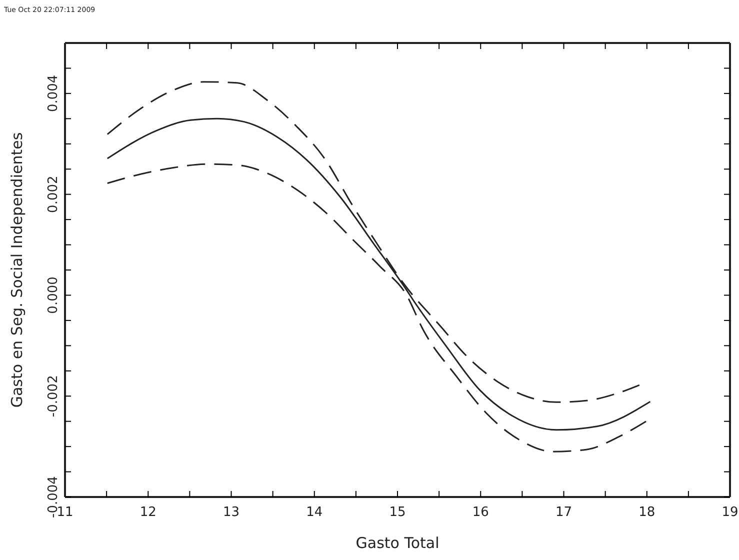  Describe the element at coordinates (730, 512) in the screenshot. I see `x-tick-label: 19` at that location.